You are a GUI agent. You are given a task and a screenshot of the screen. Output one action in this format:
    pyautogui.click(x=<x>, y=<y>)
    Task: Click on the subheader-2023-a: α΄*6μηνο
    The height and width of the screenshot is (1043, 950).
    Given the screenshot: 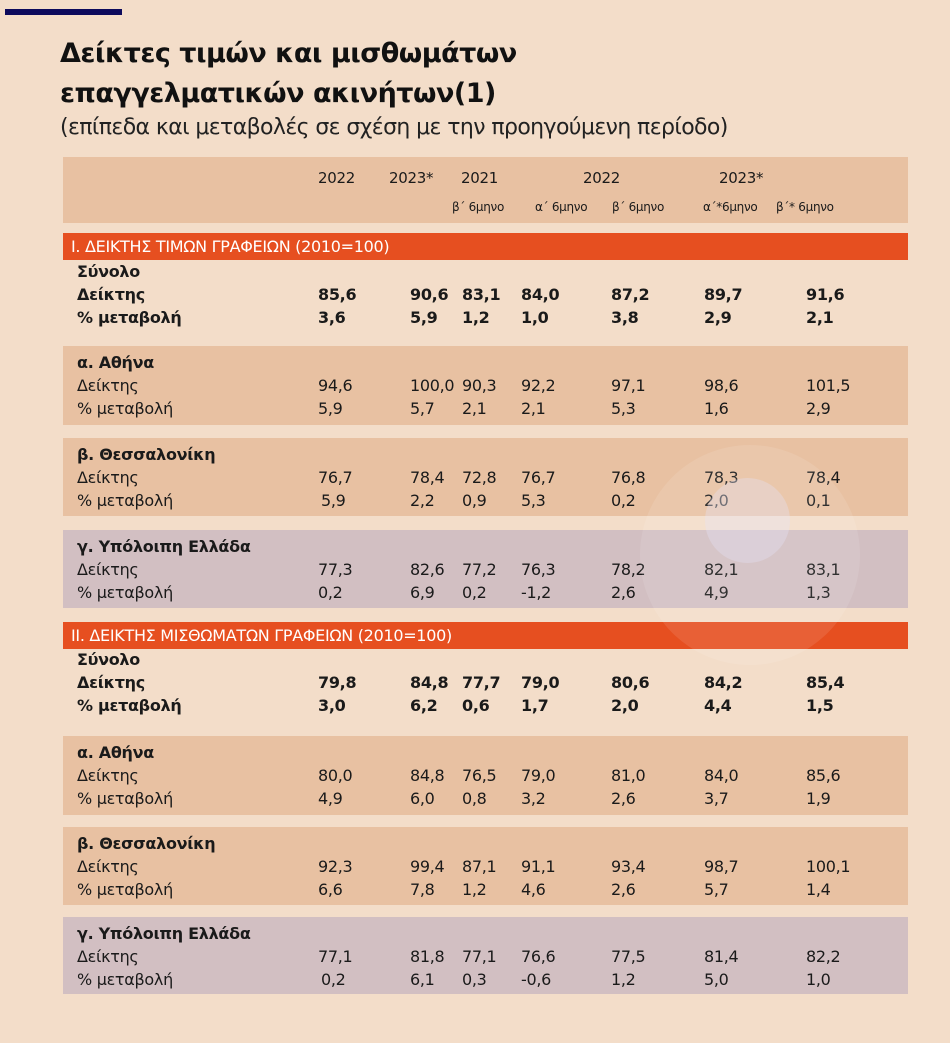 What is the action you would take?
    pyautogui.click(x=730, y=207)
    